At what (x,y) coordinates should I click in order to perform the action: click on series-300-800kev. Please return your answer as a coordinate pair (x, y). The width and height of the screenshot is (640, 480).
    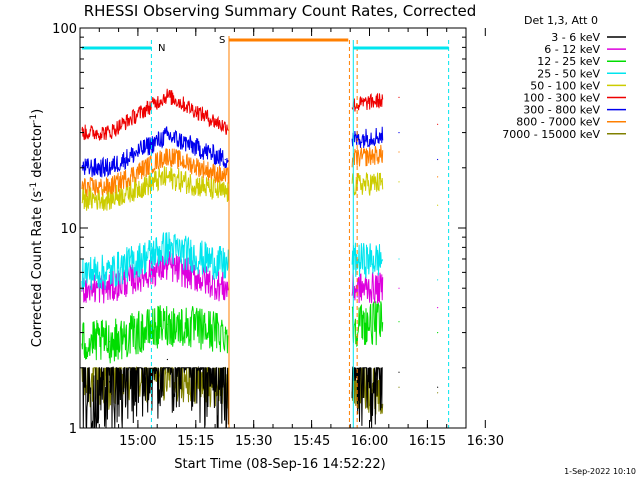
    Looking at the image, I should click on (260, 152).